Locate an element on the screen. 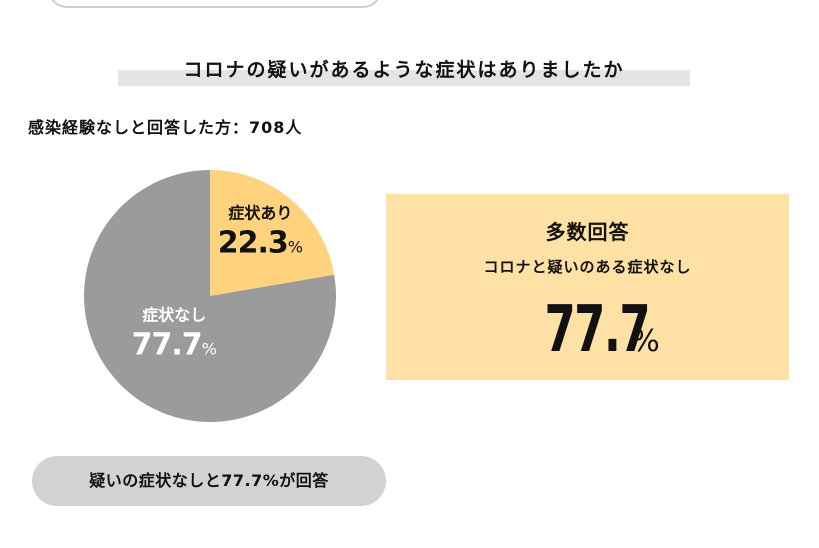 The height and width of the screenshot is (548, 819). pie-label-1: 症状なし 77.7% is located at coordinates (174, 333).